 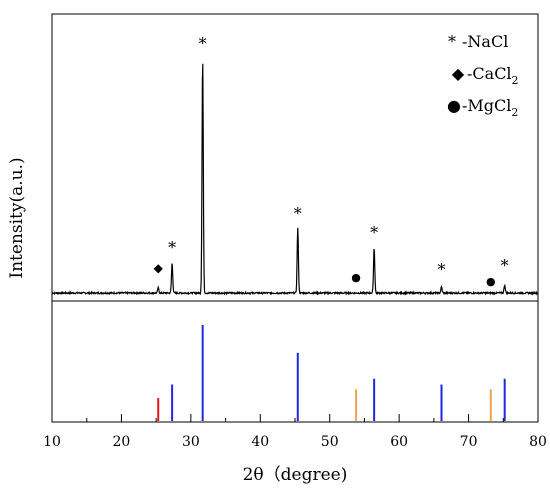 I want to click on legend-marker-cacl2: ◆, so click(x=458, y=73).